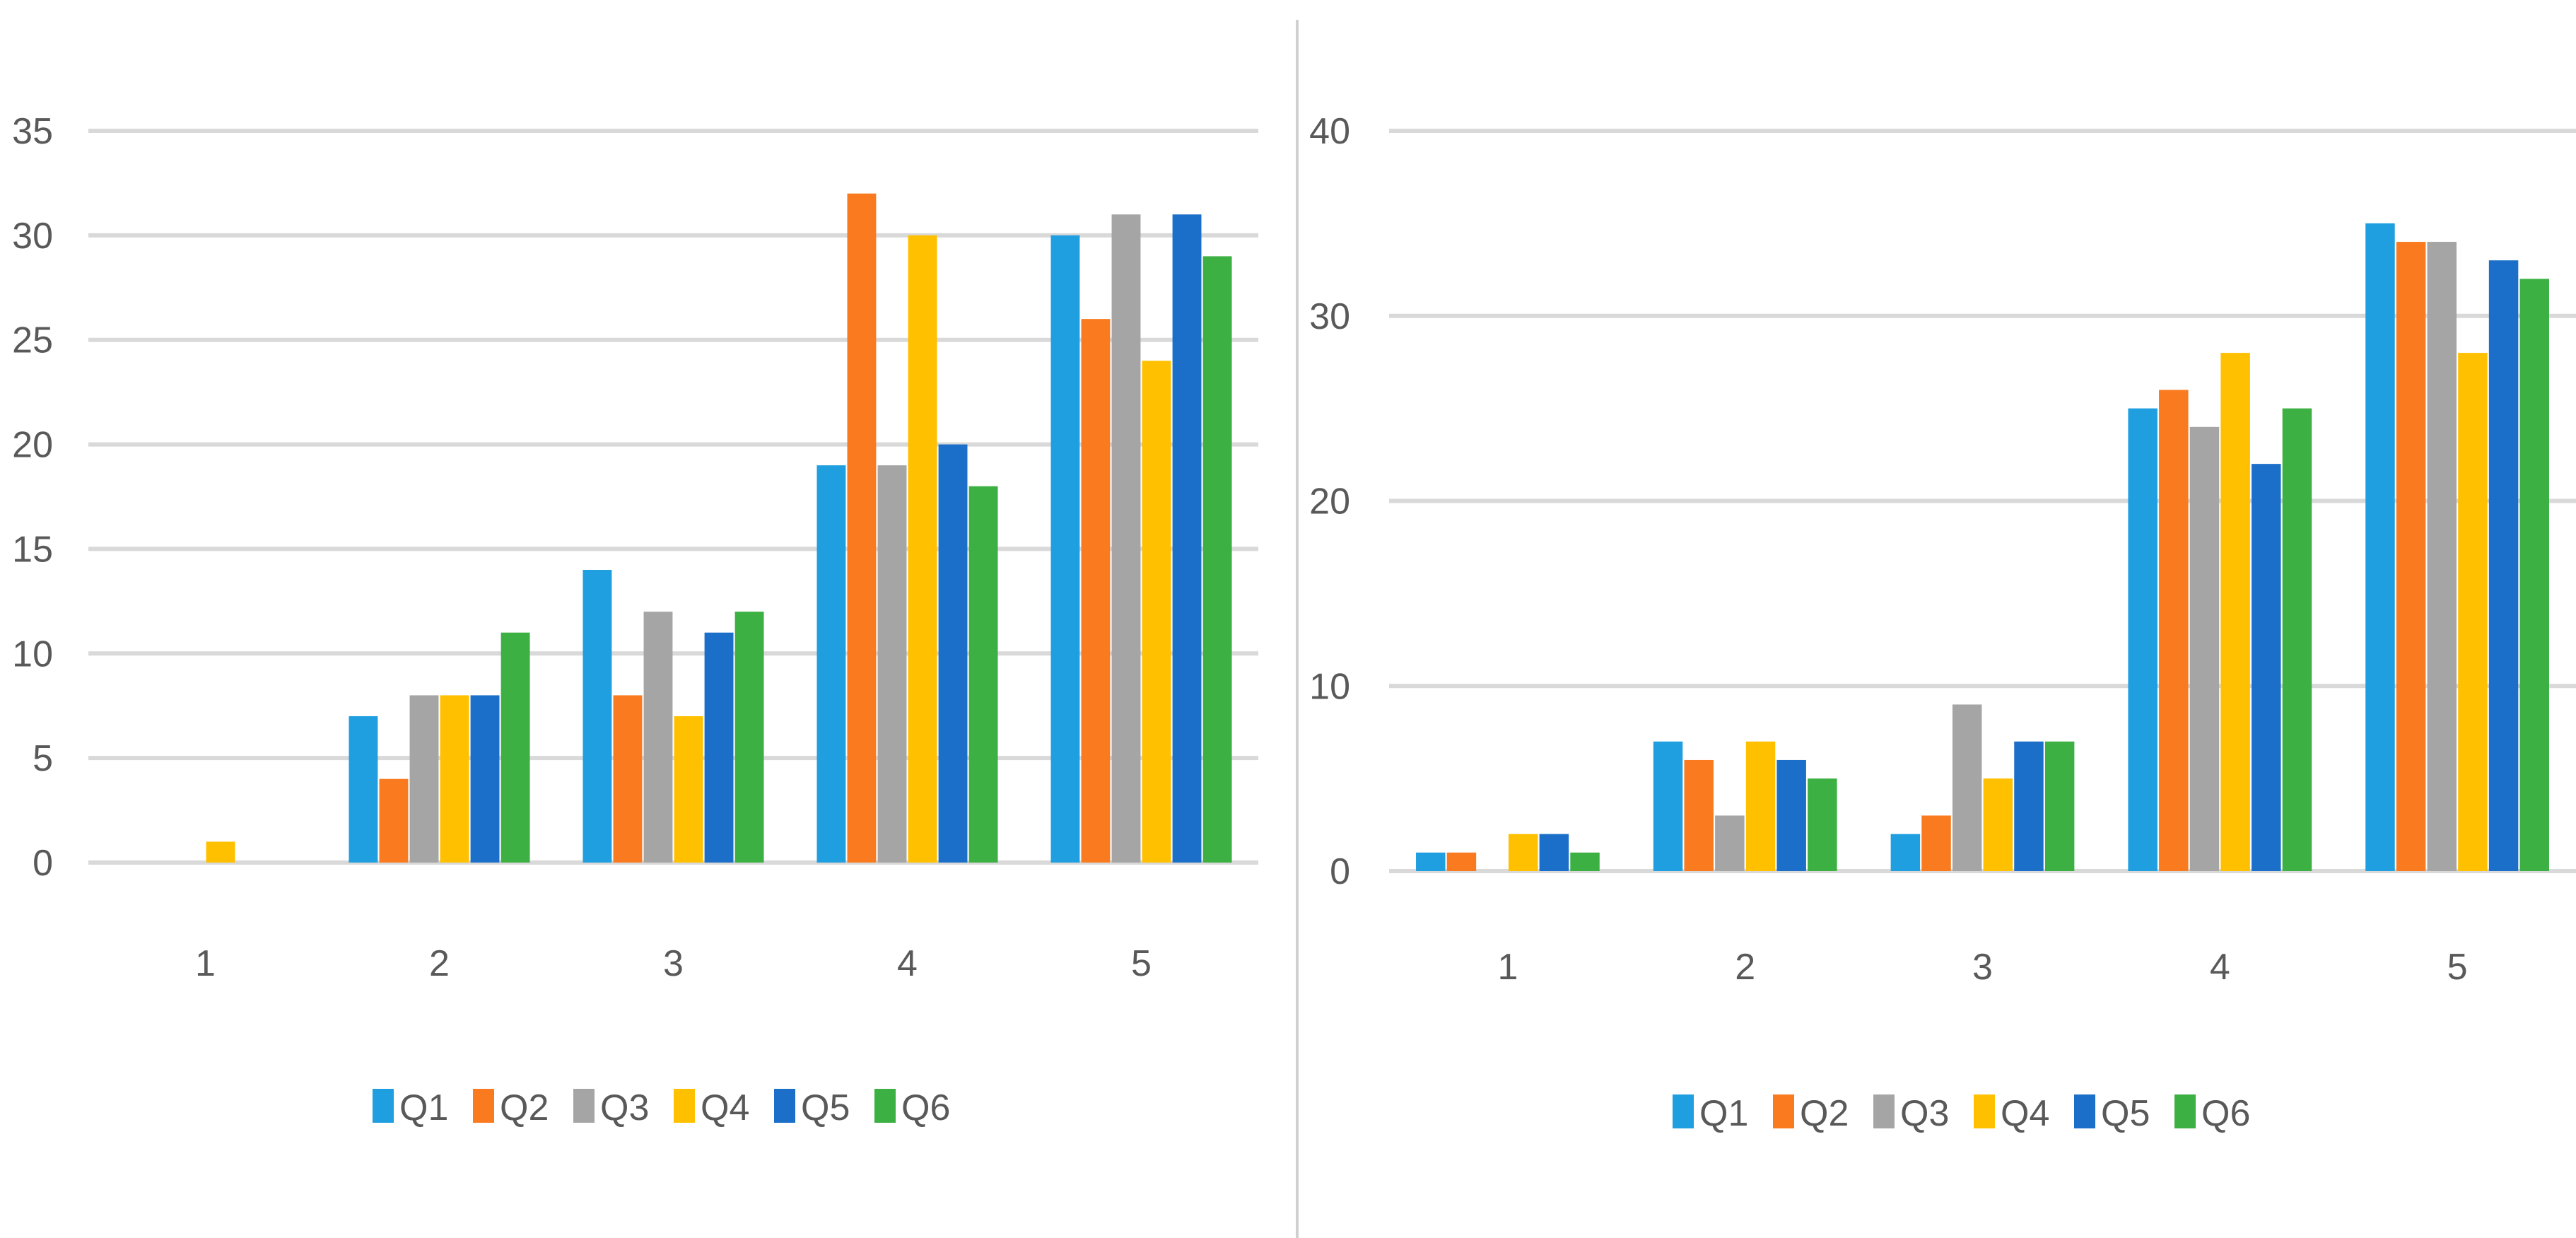 This screenshot has height=1238, width=2576. What do you see at coordinates (1330, 131) in the screenshot?
I see `y-tick-label: 40` at bounding box center [1330, 131].